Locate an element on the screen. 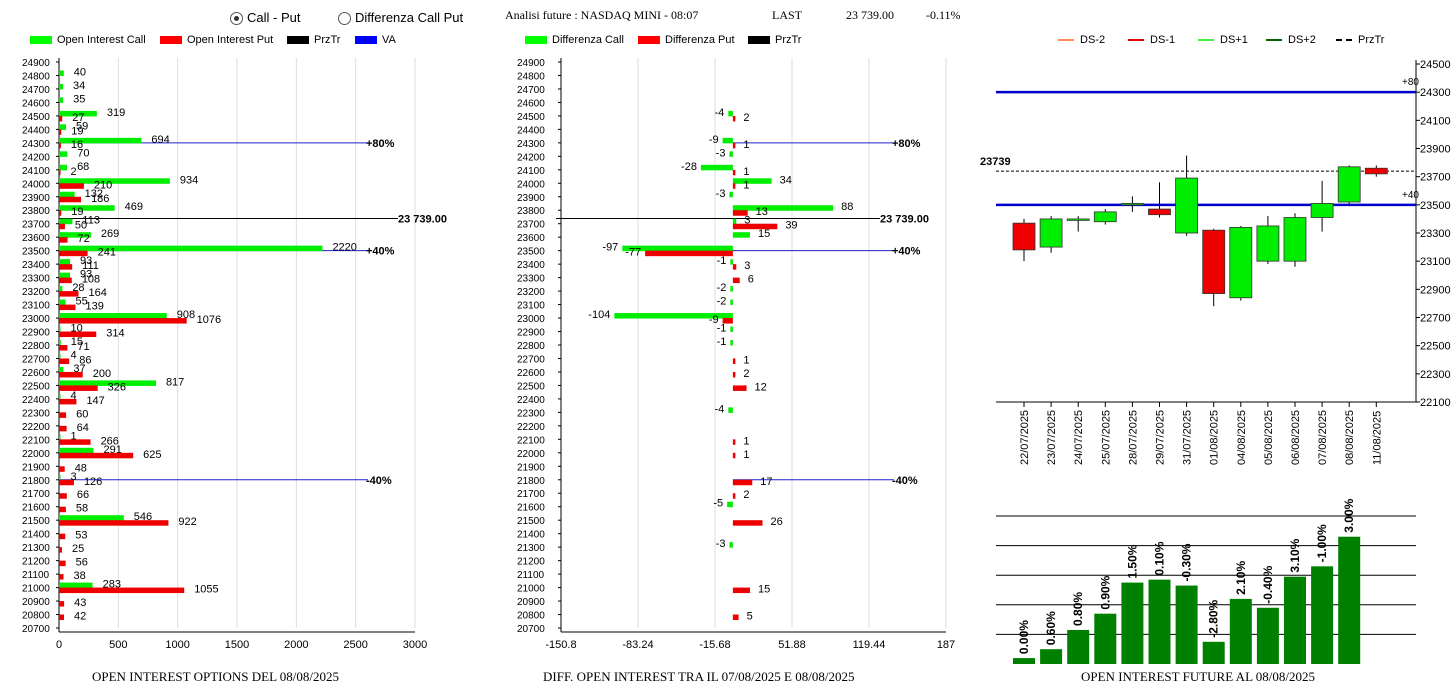 Image resolution: width=1454 pixels, height=686 pixels. bar-value-label: 86 is located at coordinates (85, 360).